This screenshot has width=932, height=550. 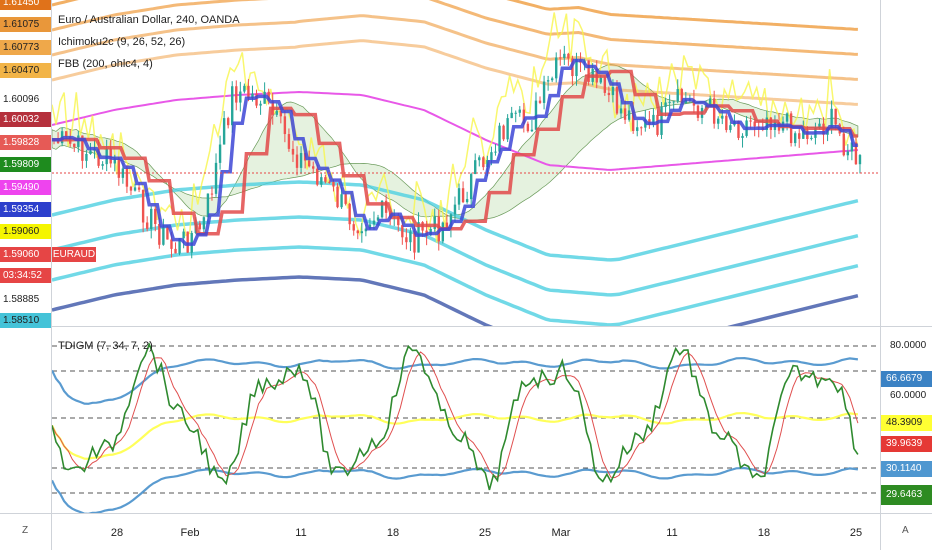 What do you see at coordinates (906, 444) in the screenshot?
I see `osc-tag-signal: 39.9639` at bounding box center [906, 444].